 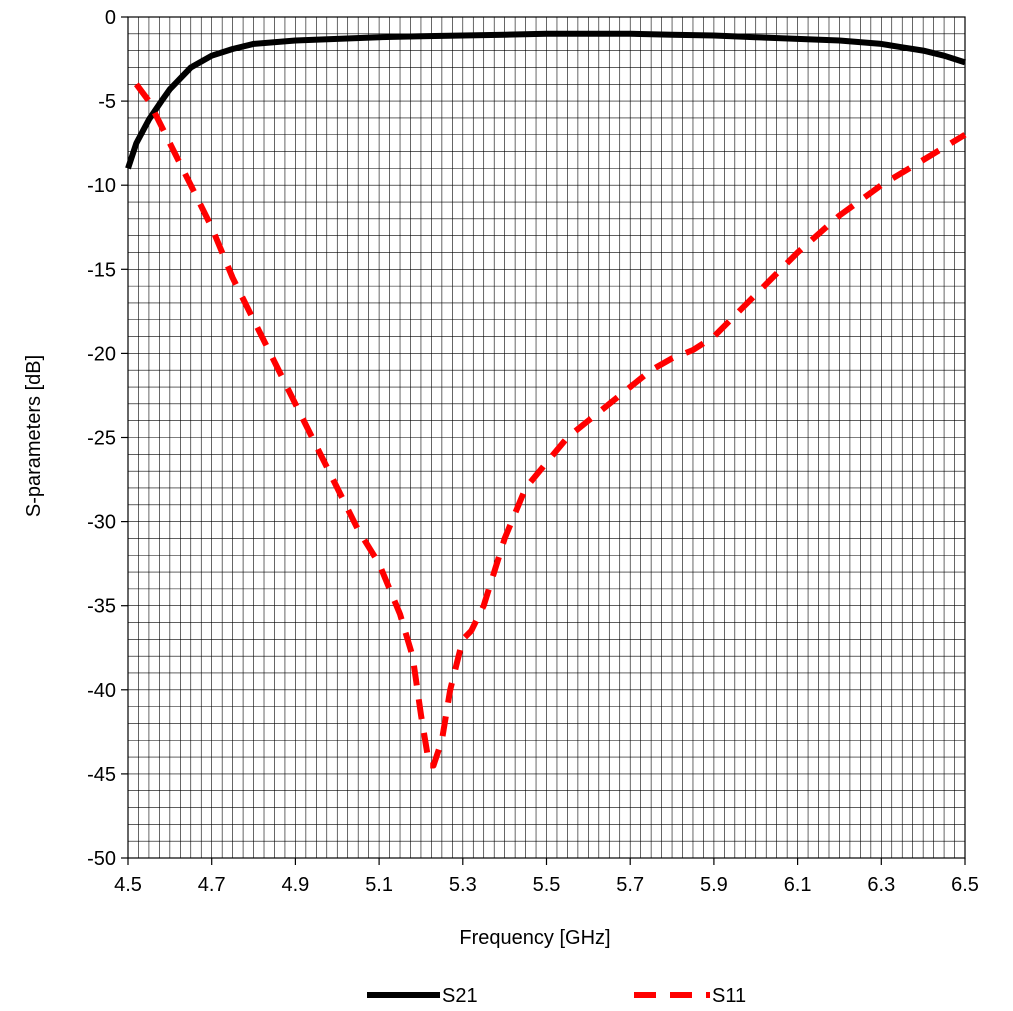 I want to click on y-tick-label: 0, so click(x=110, y=18).